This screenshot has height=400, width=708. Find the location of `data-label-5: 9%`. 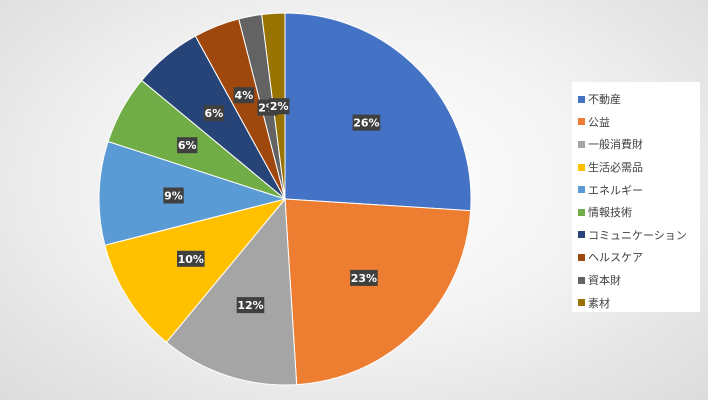

data-label-5: 9% is located at coordinates (173, 195).